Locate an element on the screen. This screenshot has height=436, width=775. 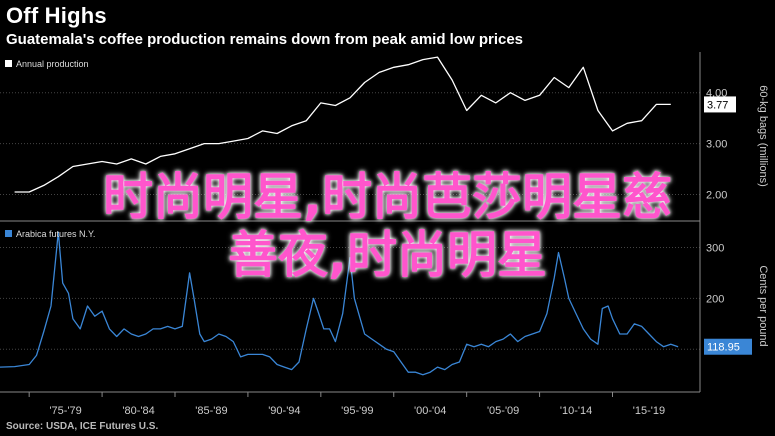
legend-layer: Annual production Arabica futures N.Y. is located at coordinates (50, 149).